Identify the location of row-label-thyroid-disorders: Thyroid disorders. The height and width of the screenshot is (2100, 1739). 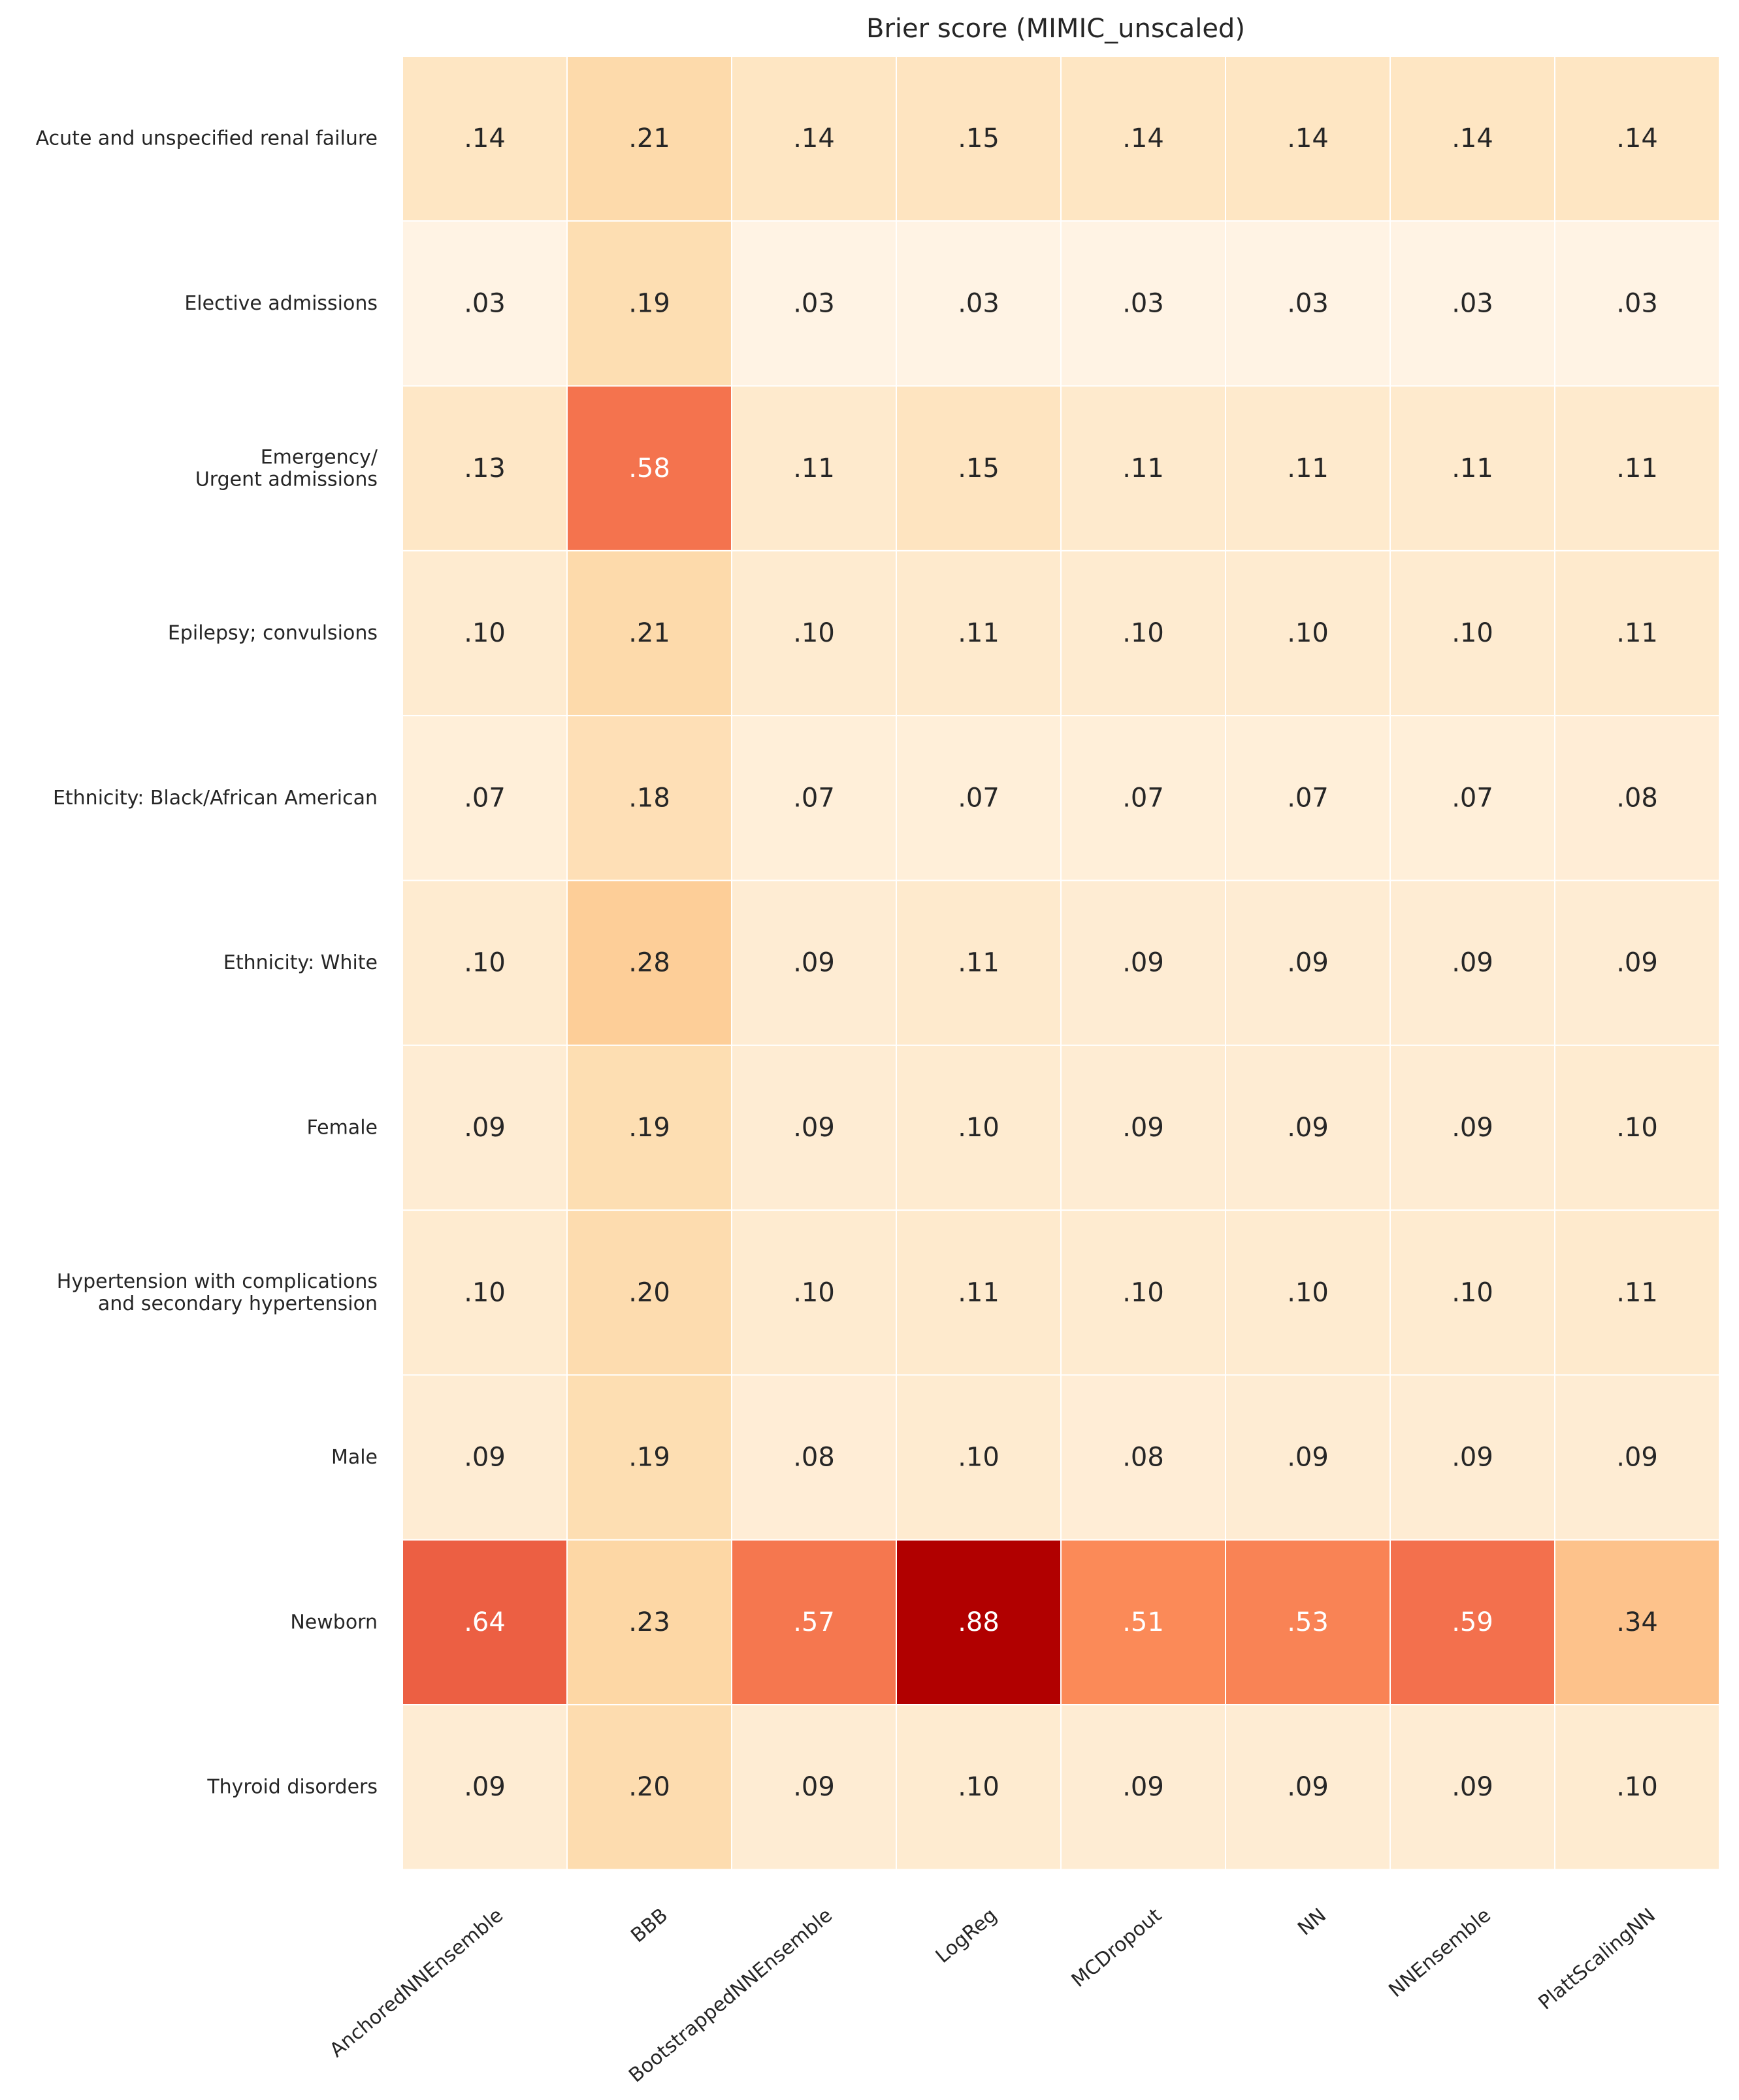
(292, 1788).